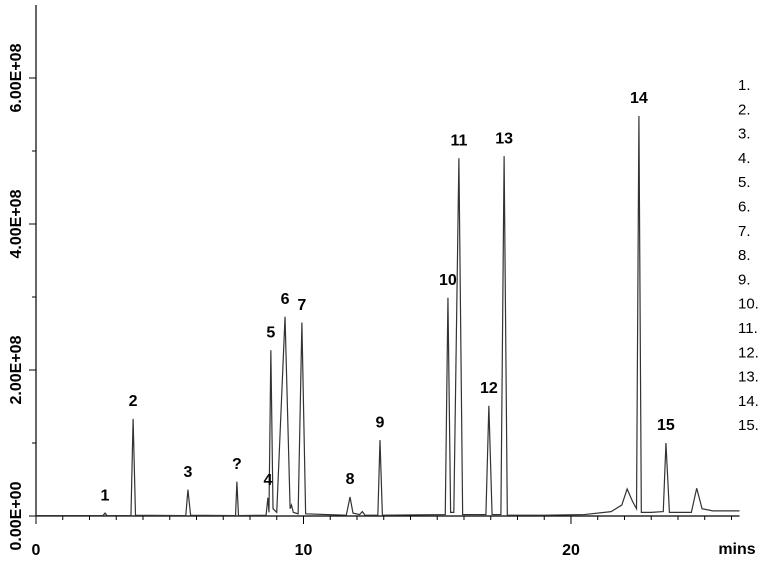 This screenshot has height=572, width=763. What do you see at coordinates (16, 77) in the screenshot?
I see `y-tick-label: 6.00E+08` at bounding box center [16, 77].